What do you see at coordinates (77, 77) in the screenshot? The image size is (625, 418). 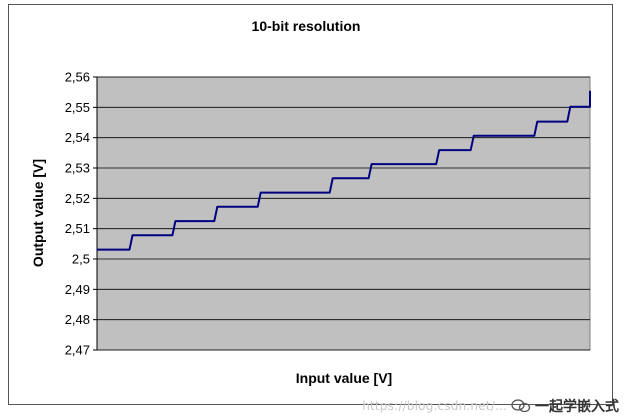 I see `y-tick-label: 2,56` at bounding box center [77, 77].